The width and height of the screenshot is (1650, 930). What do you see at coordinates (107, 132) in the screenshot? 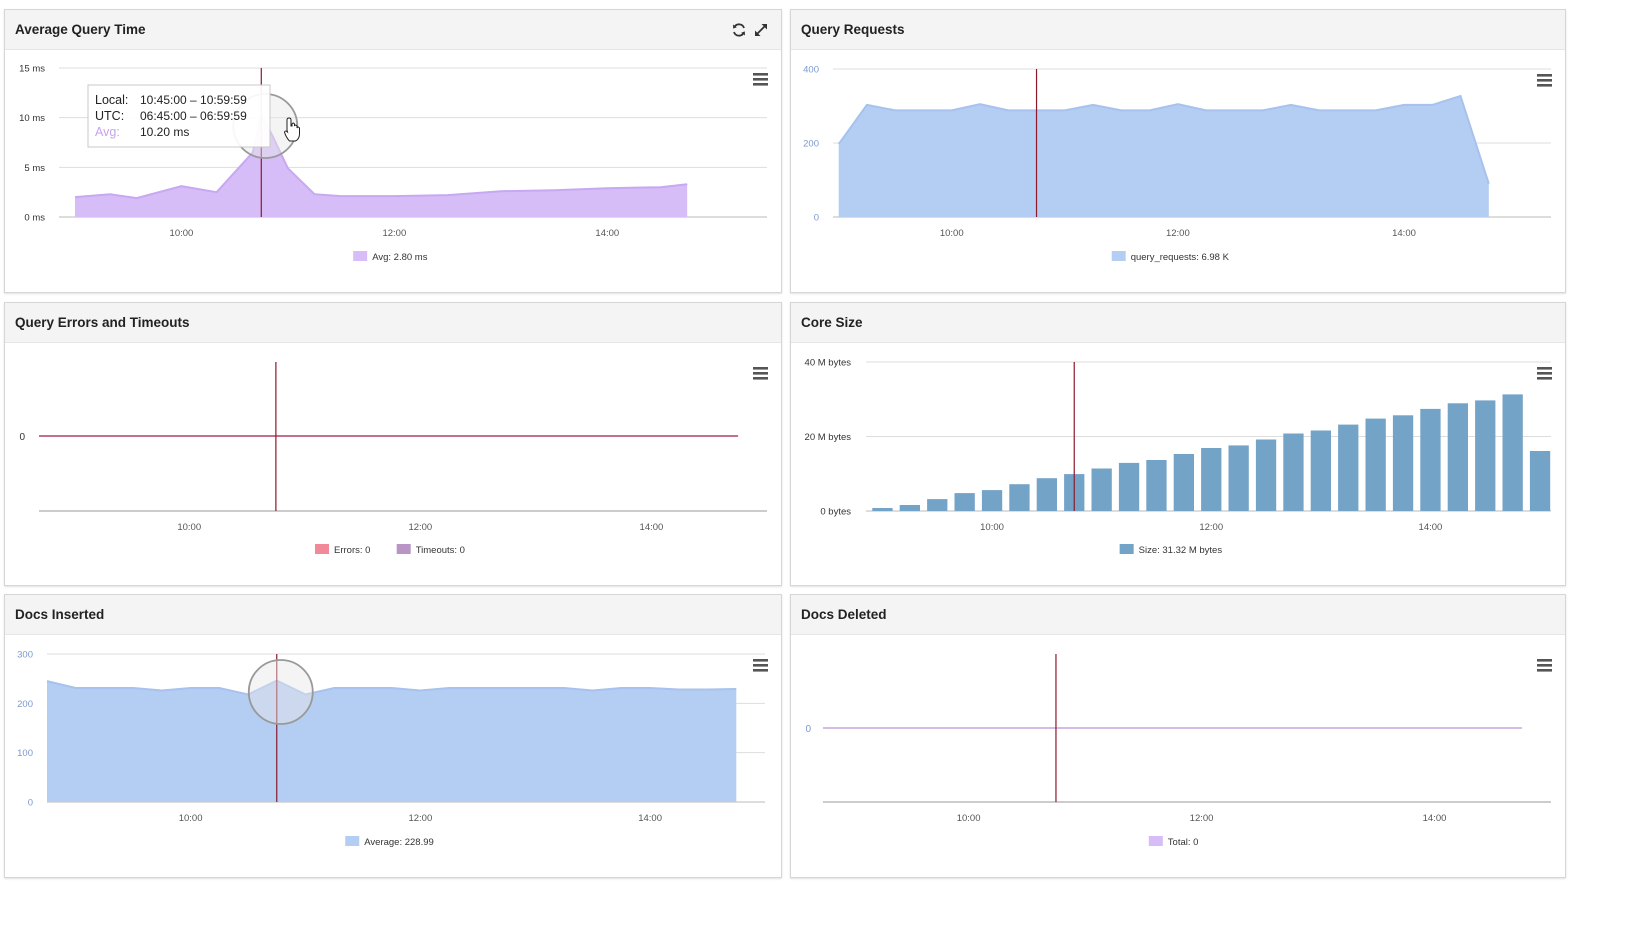
I see `tooltip-avg-label: Avg:` at bounding box center [107, 132].